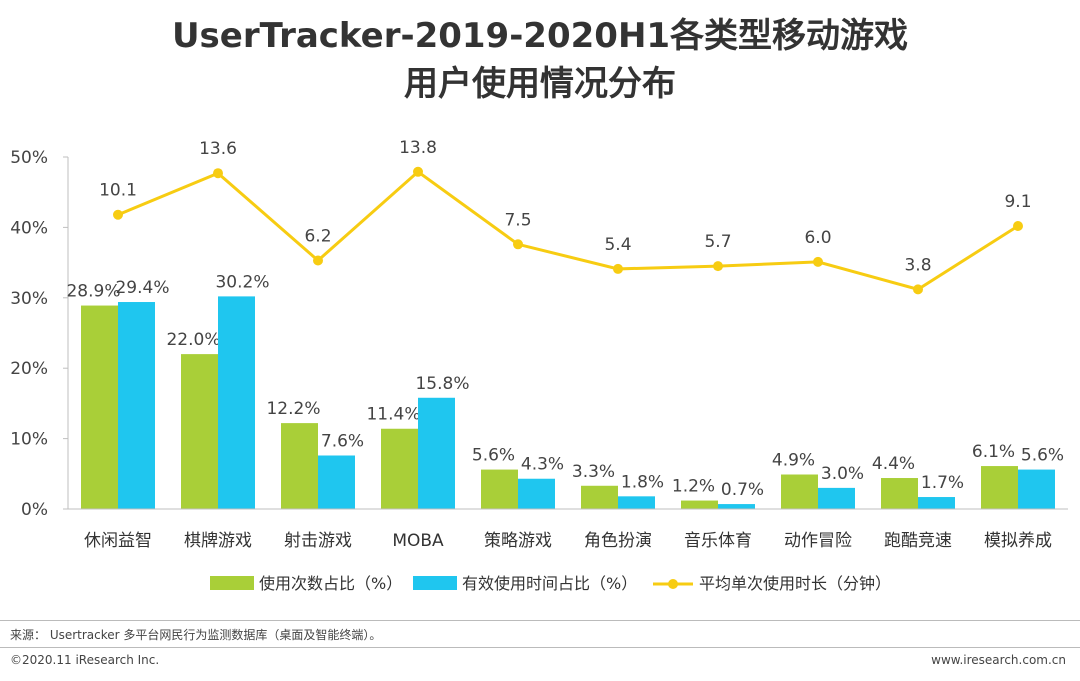 This screenshot has width=1080, height=681. What do you see at coordinates (29, 440) in the screenshot?
I see `y-tick-label: 10%` at bounding box center [29, 440].